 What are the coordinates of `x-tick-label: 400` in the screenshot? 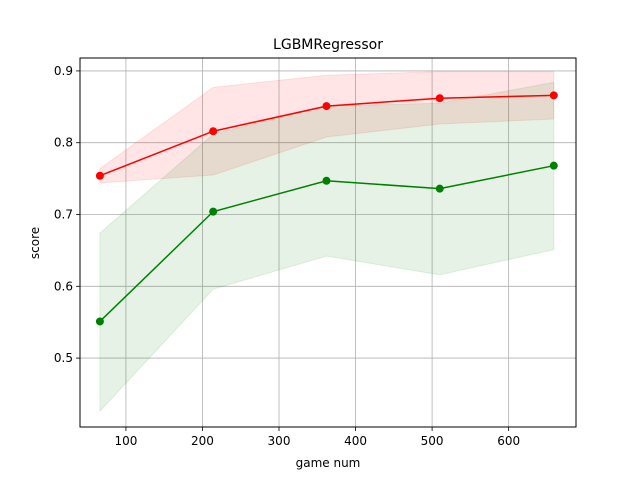 It's located at (355, 441).